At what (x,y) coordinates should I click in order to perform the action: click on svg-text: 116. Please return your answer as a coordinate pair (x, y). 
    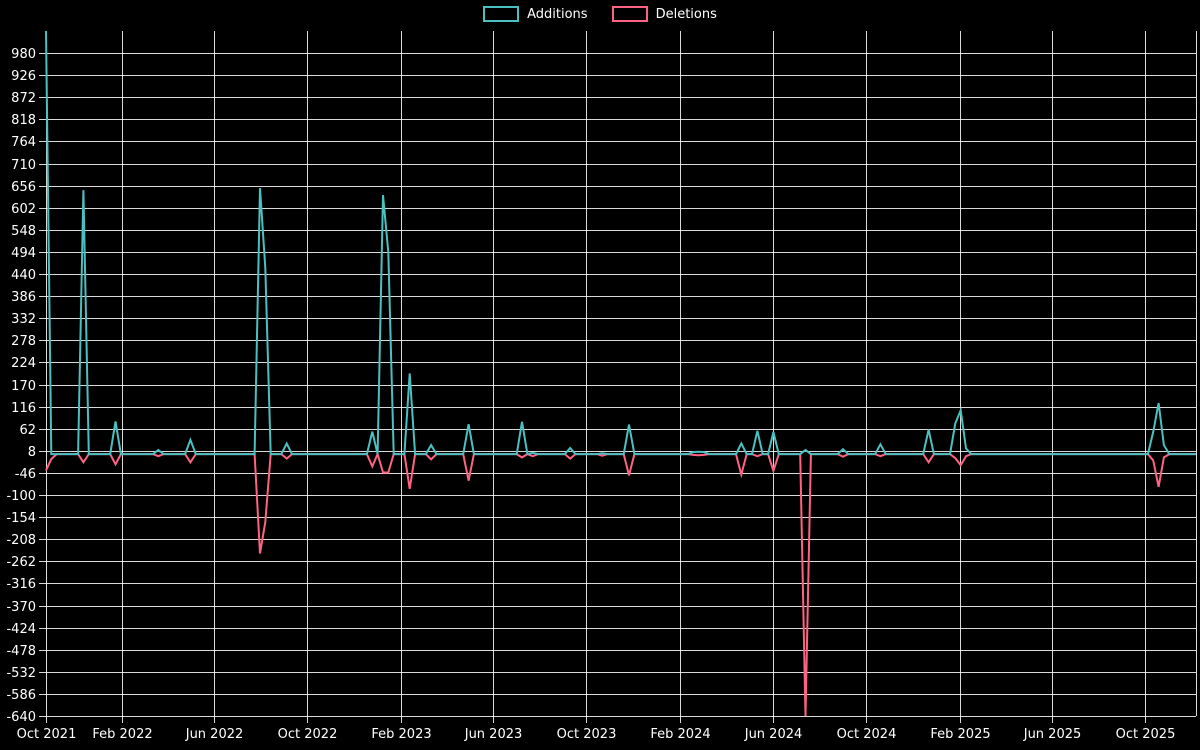
    Looking at the image, I should click on (23, 408).